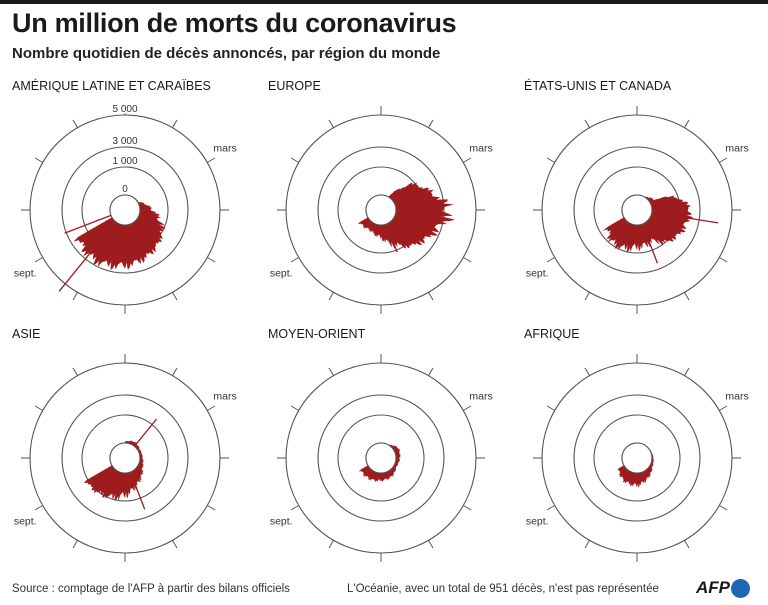  I want to click on chart-panel-middle-east: MOYEN-ORIENT mars sept., so click(384, 445).